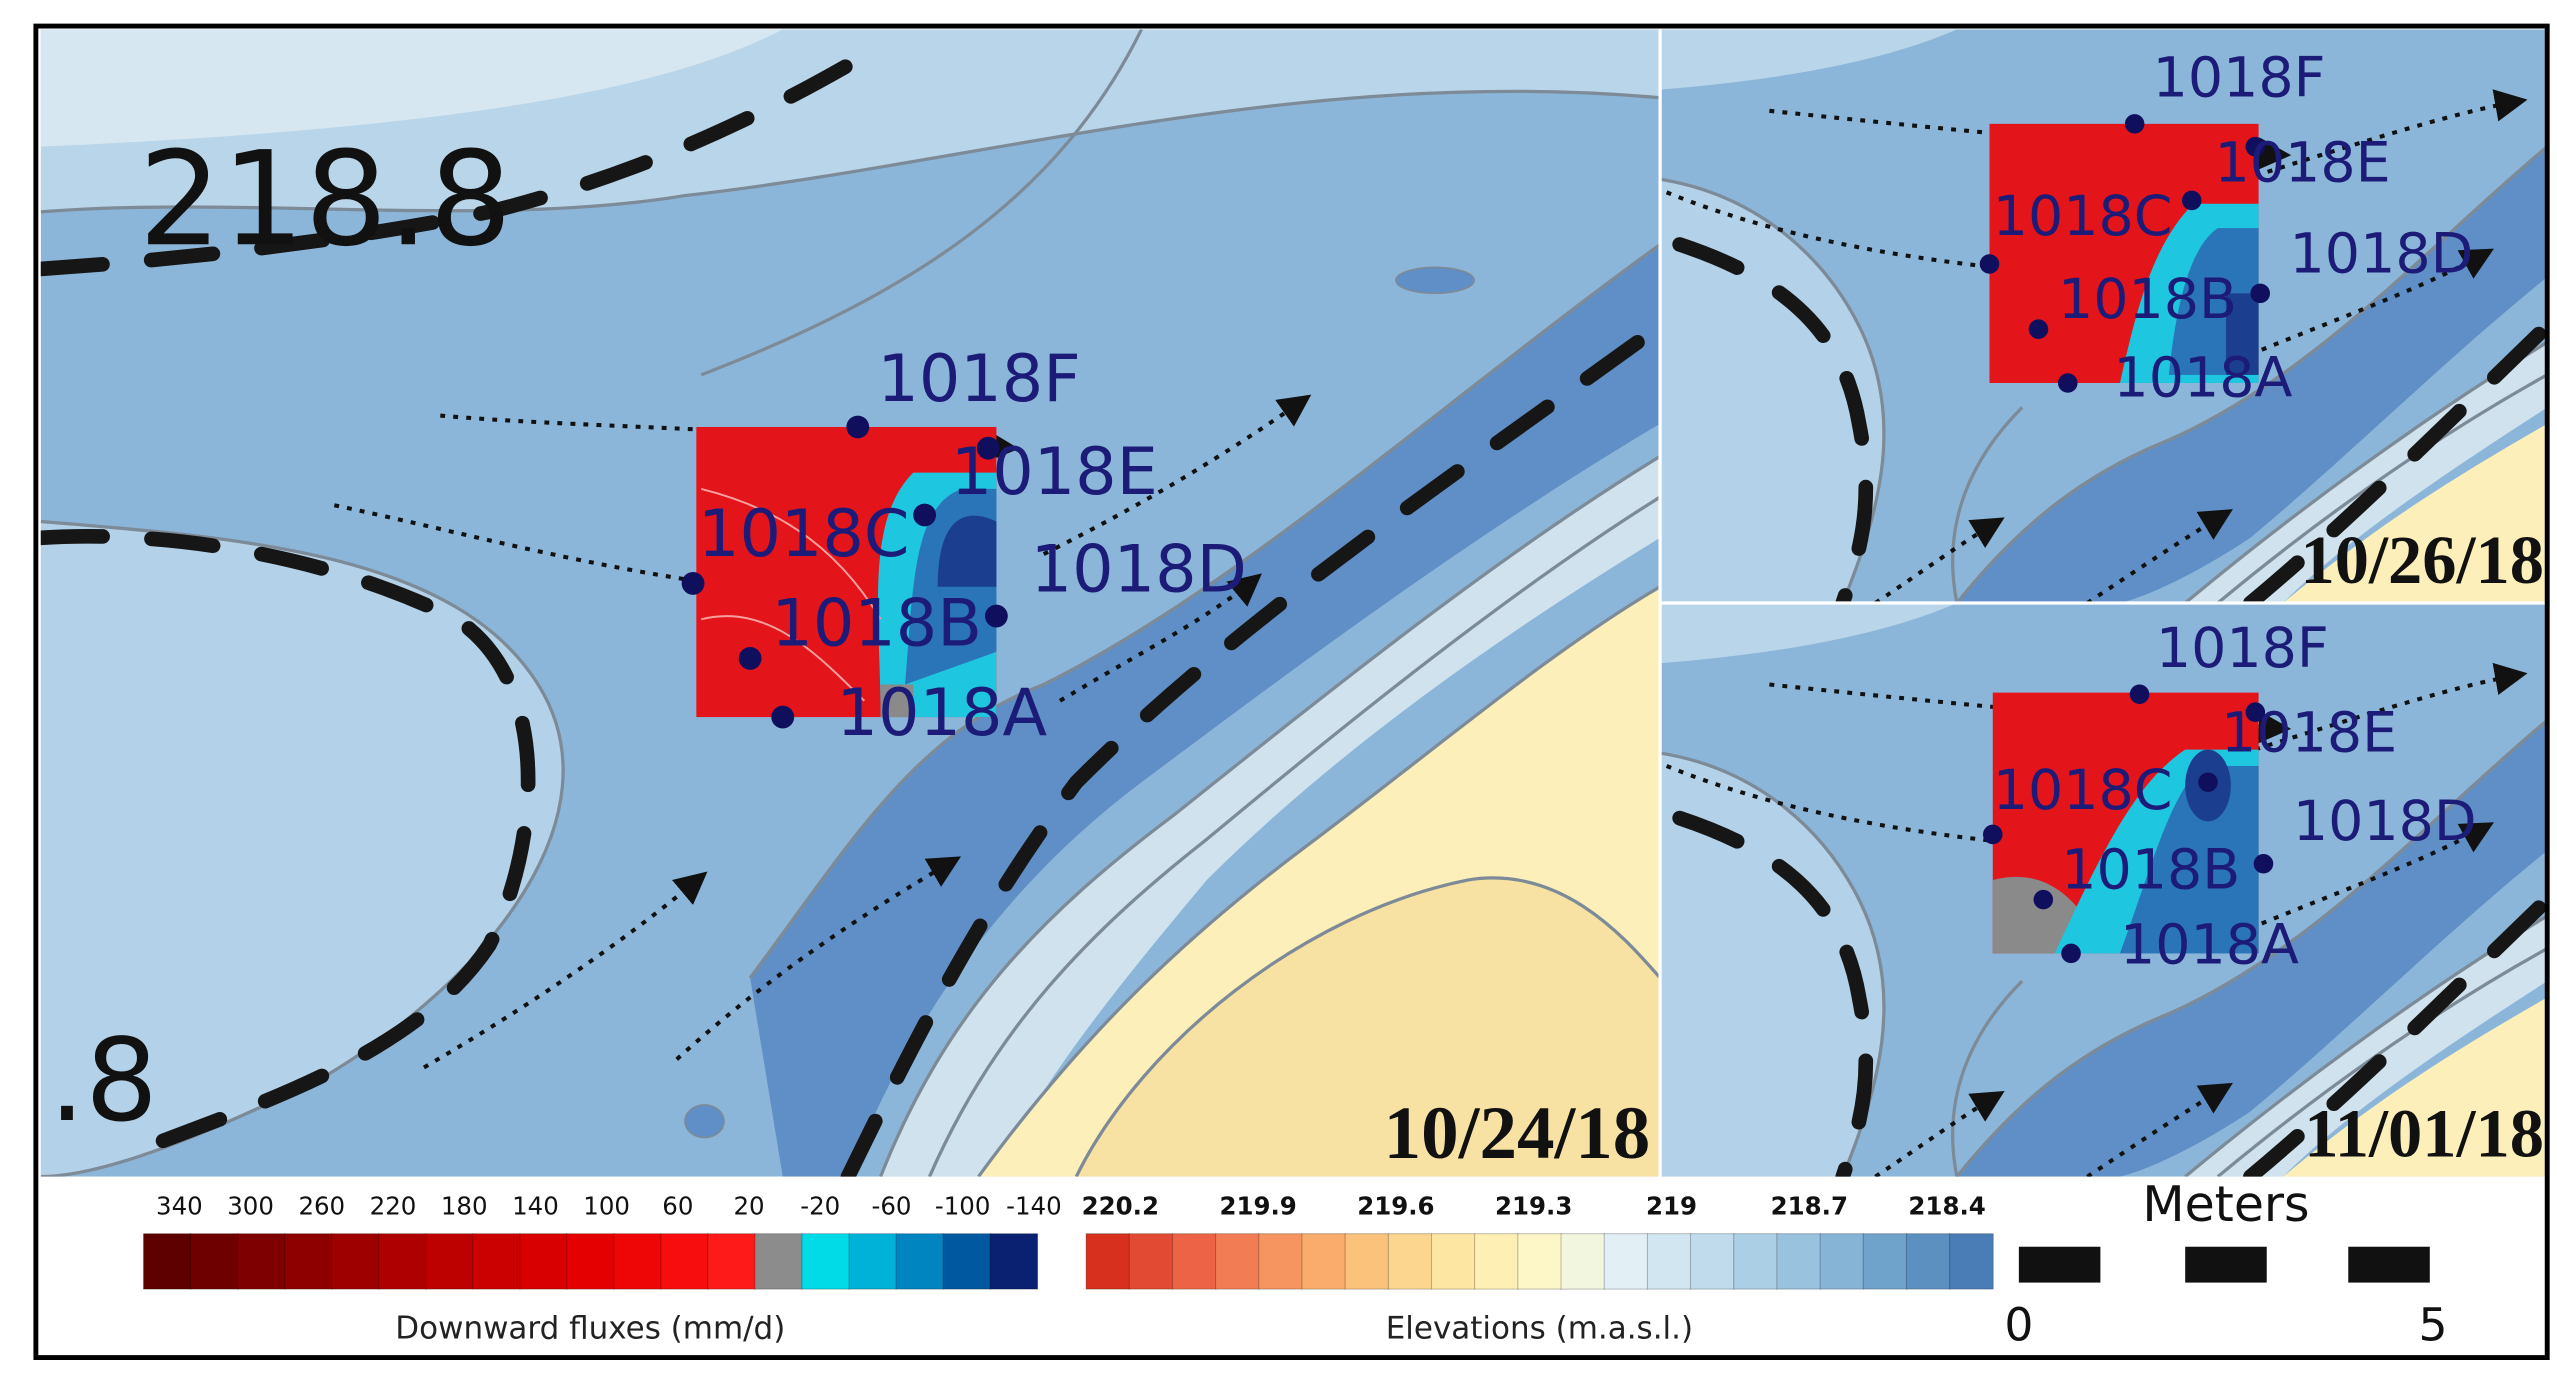  What do you see at coordinates (535, 1206) in the screenshot?
I see `flux-tick-label: 140` at bounding box center [535, 1206].